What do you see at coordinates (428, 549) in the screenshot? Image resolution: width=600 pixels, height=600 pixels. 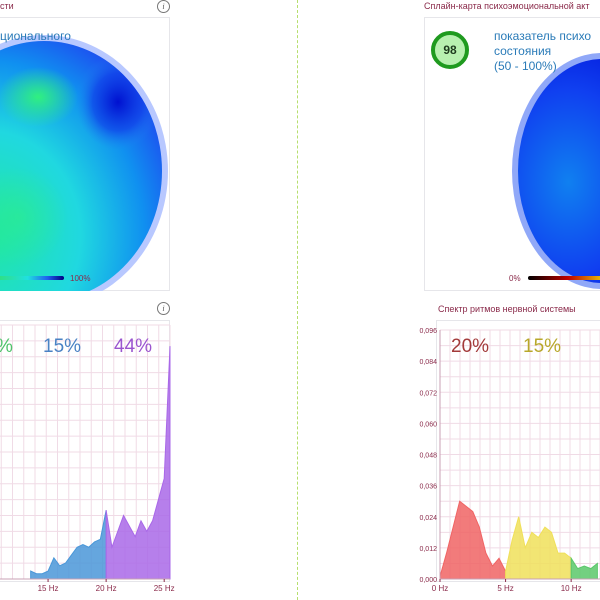 I see `y-tick-label: 0,012` at bounding box center [428, 549].